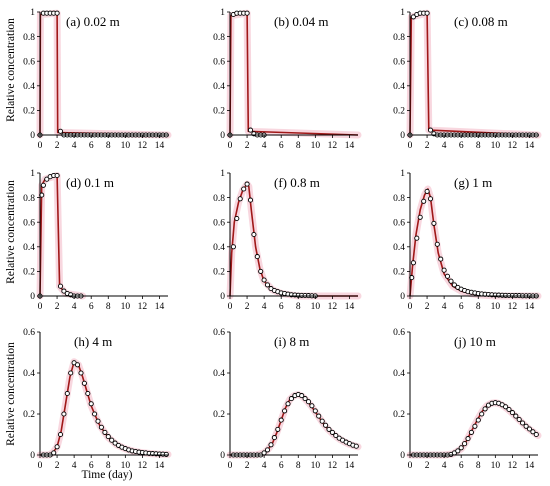  What do you see at coordinates (11, 394) in the screenshot?
I see `y-axis-title-row-3: Relative concentration` at bounding box center [11, 394].